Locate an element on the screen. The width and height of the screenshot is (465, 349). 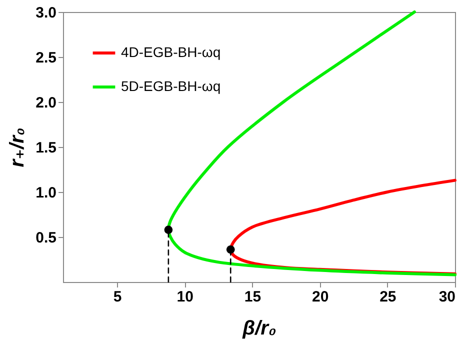
y-tick-label: 1.5 is located at coordinates (46, 148).